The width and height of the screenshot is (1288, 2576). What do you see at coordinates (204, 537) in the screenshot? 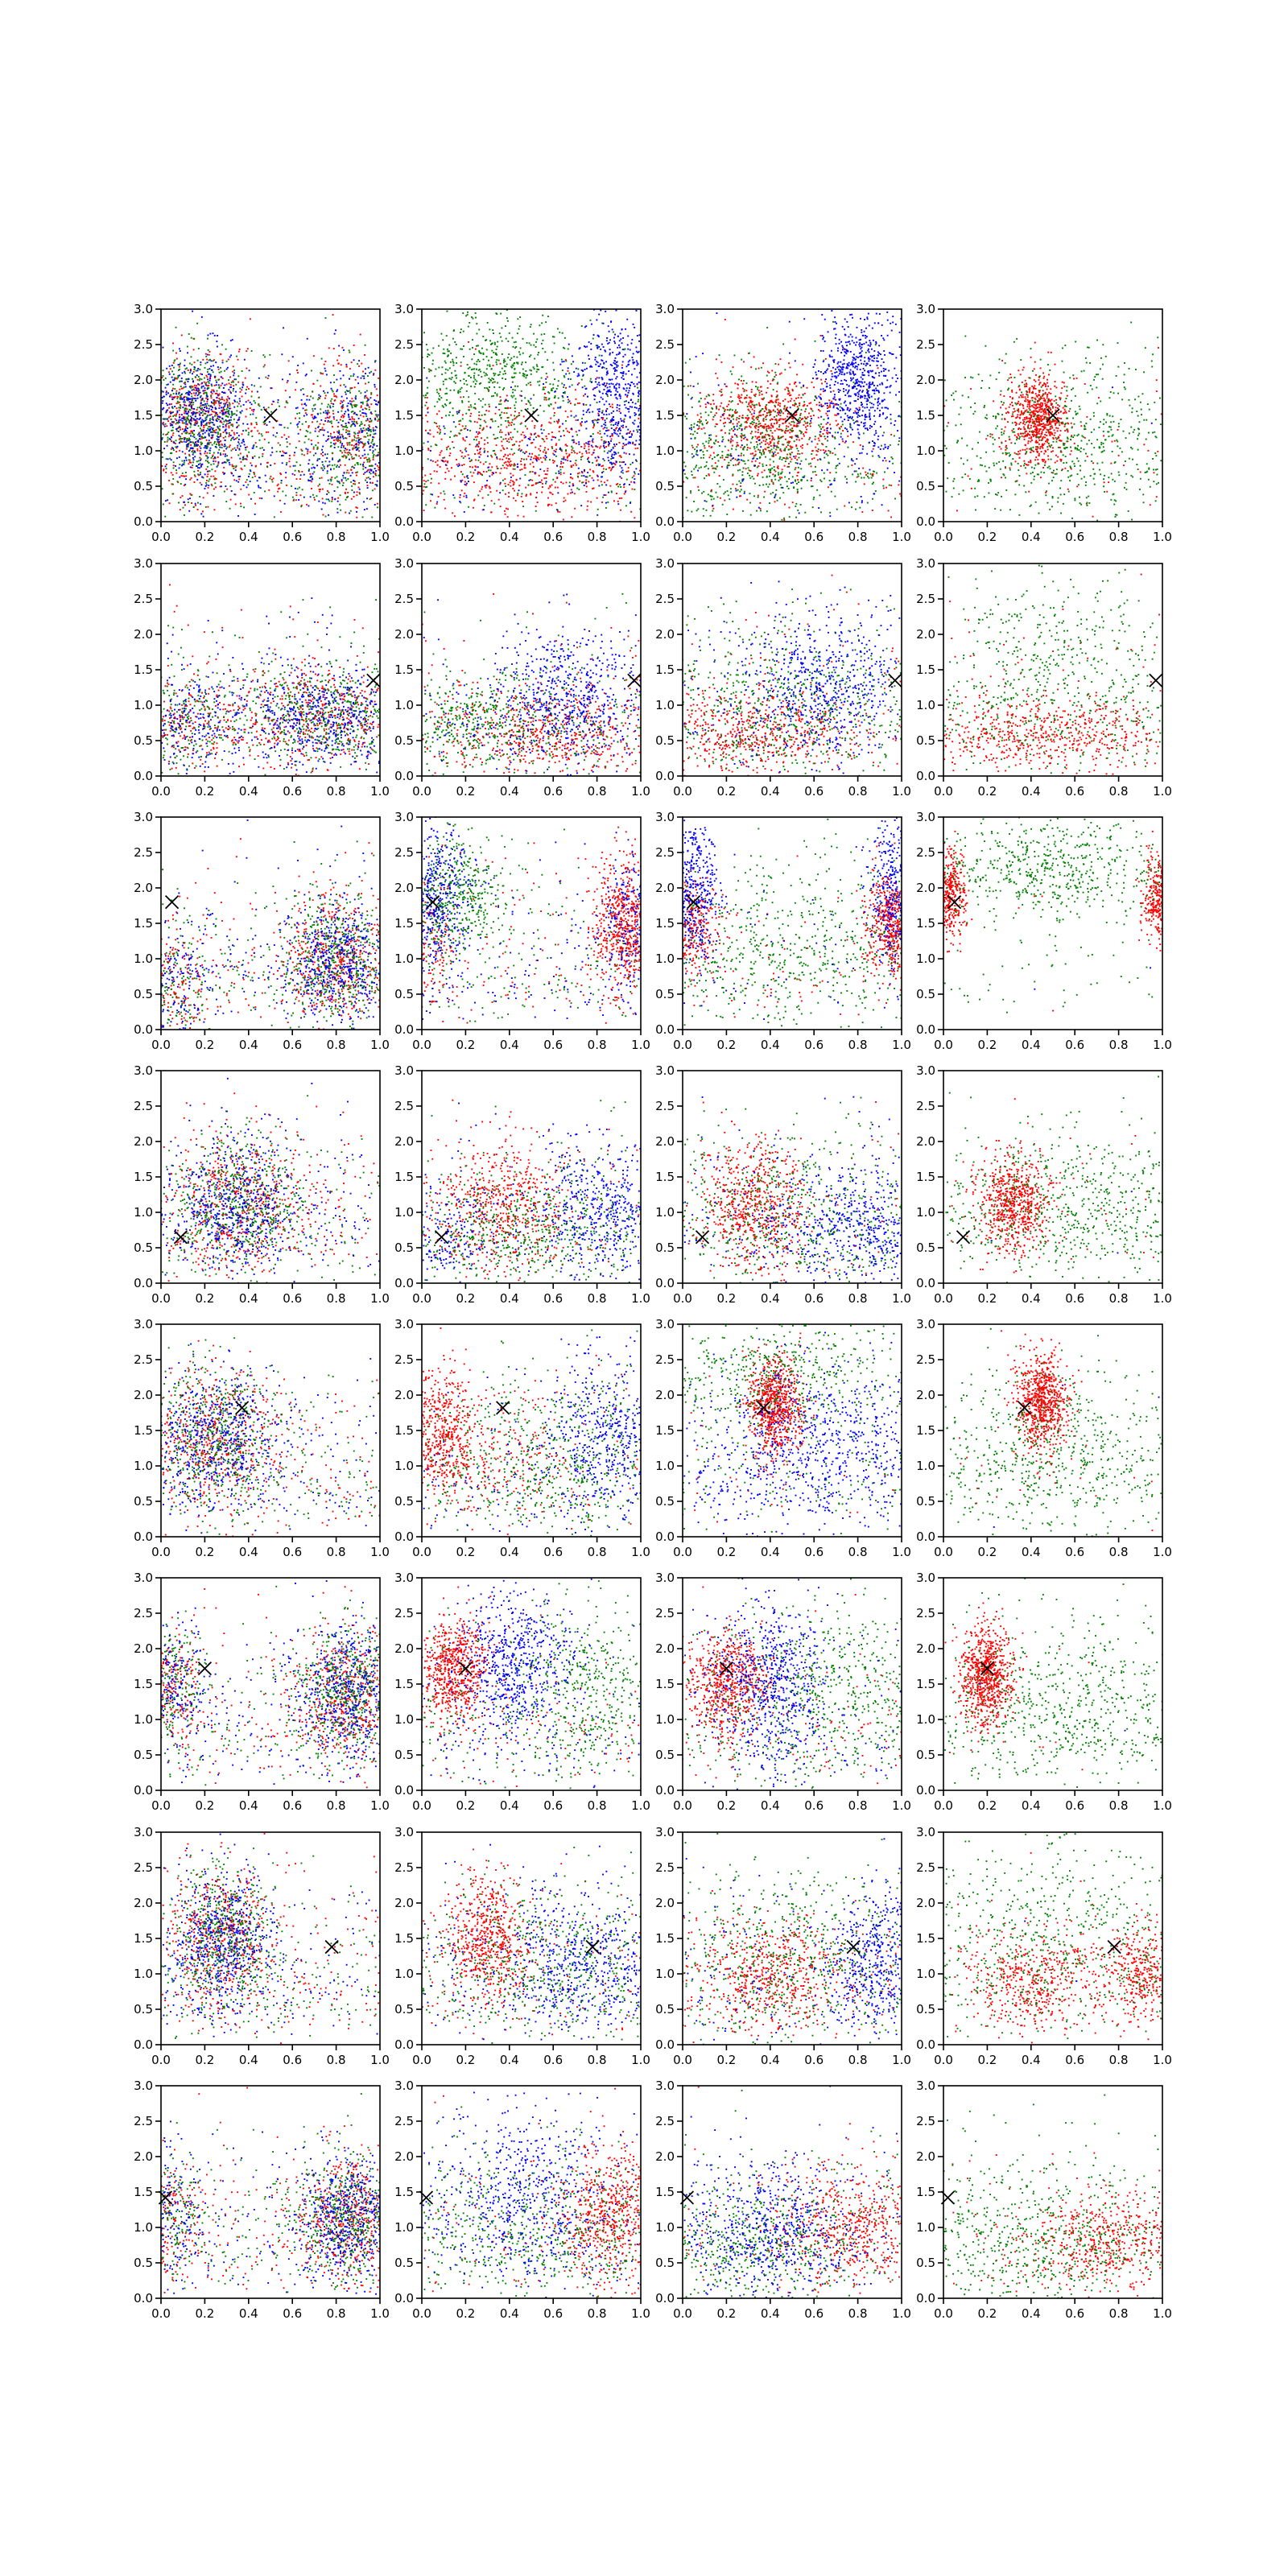
I see `x-tick-label: 0.2` at bounding box center [204, 537].